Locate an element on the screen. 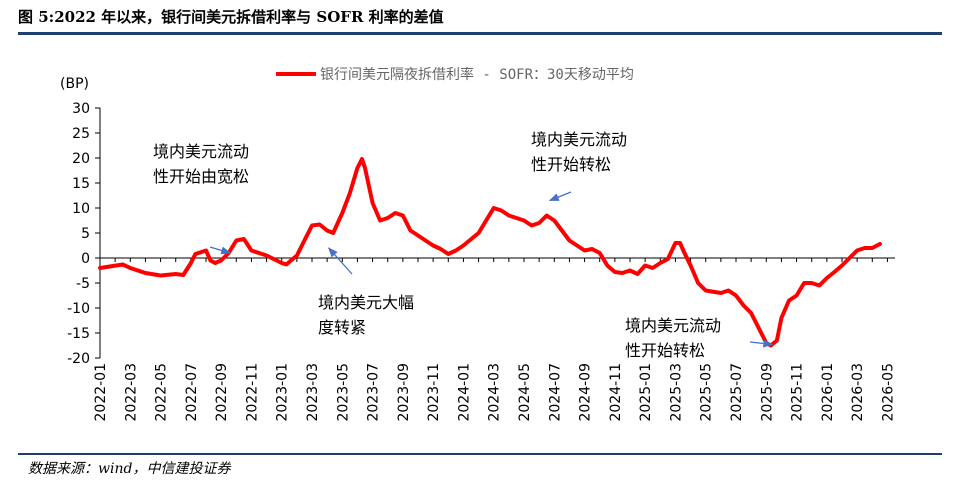 Image resolution: width=960 pixels, height=493 pixels. y-tick-label: 25 is located at coordinates (81, 134).